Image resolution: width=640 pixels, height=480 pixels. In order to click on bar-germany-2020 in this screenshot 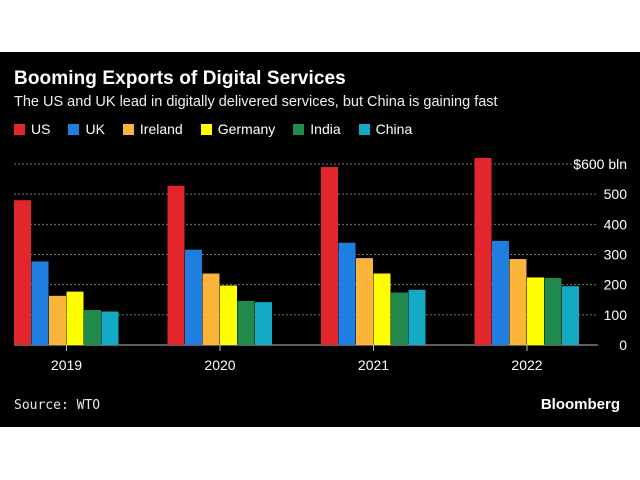, I will do `click(228, 315)`.